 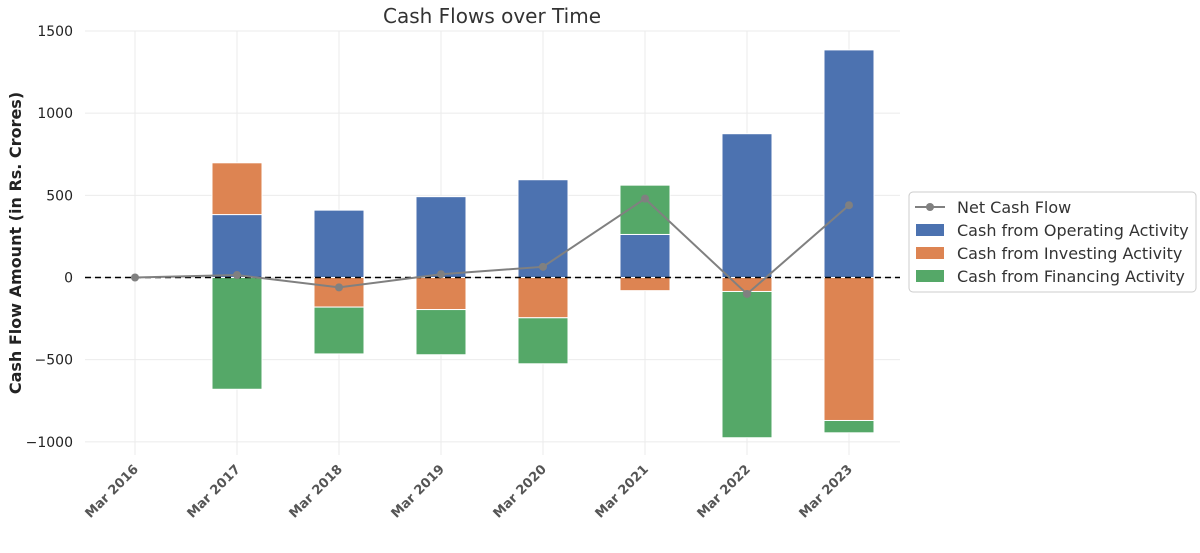 I want to click on x-tick-label: Mar 2018, so click(x=316, y=491).